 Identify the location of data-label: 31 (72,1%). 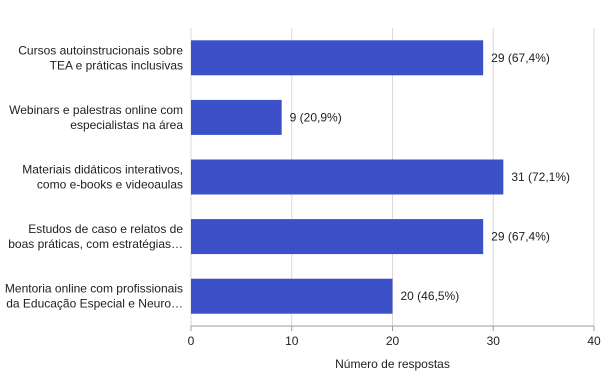
(540, 177).